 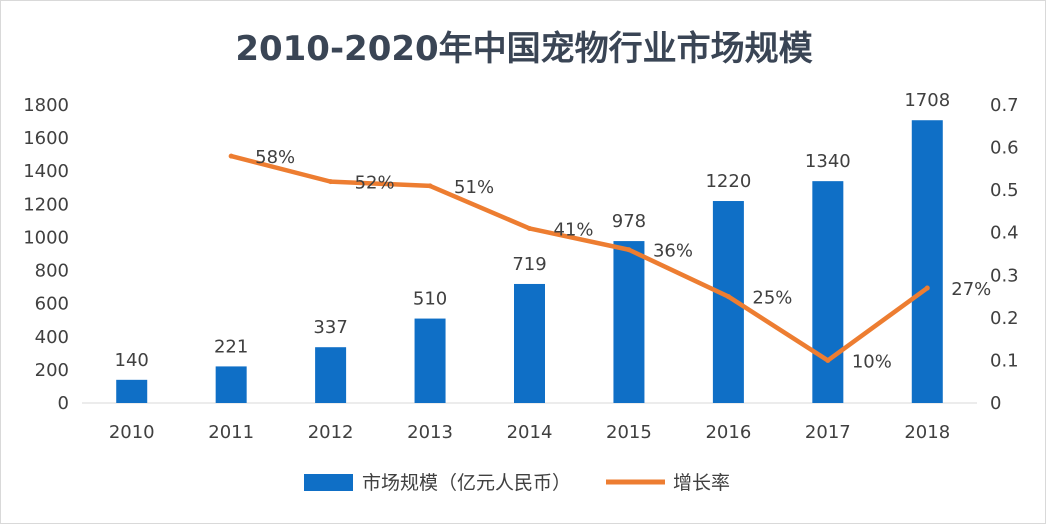 I want to click on bar-data-label: 1220, so click(x=728, y=181).